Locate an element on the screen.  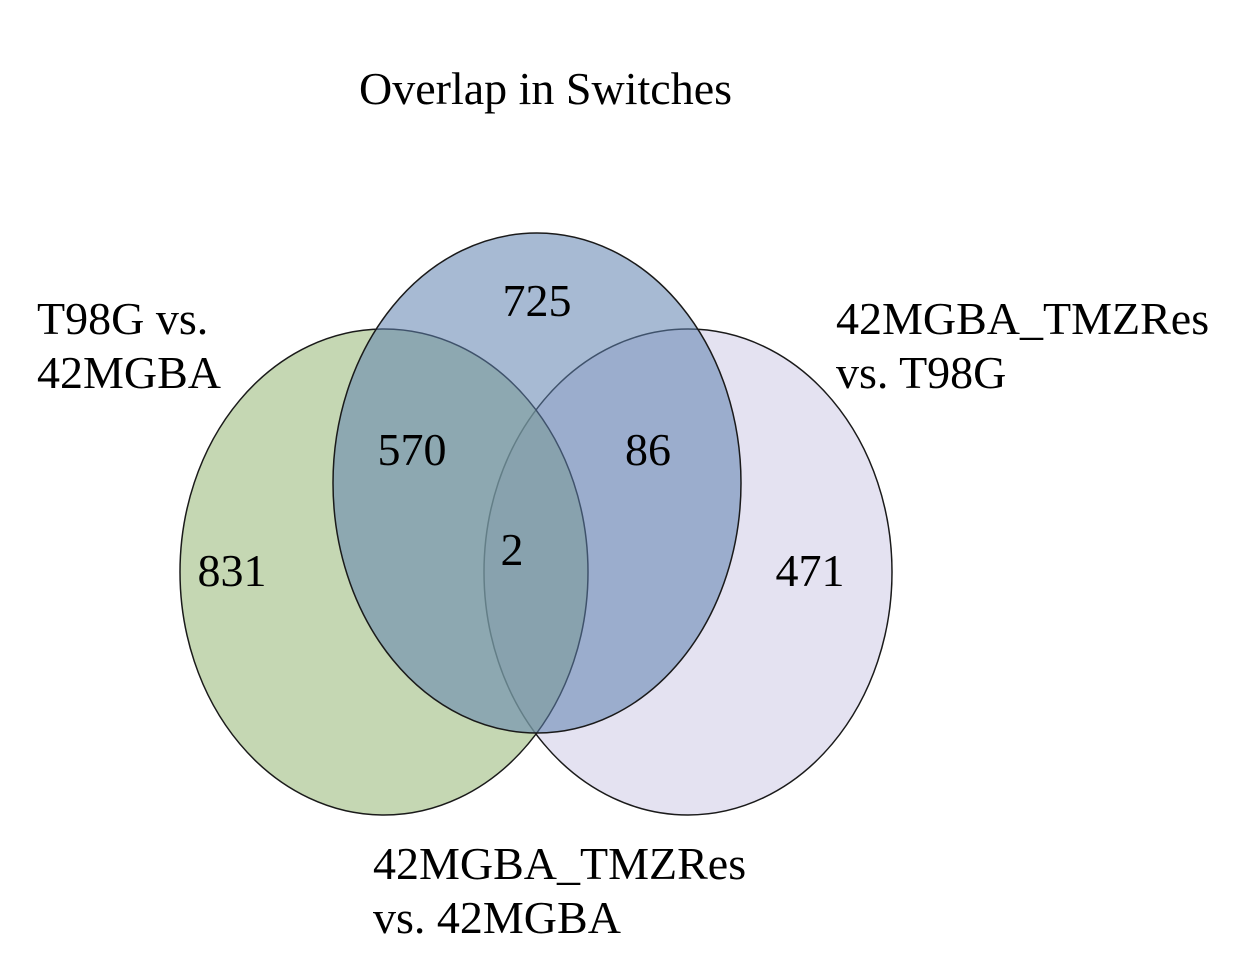
count-only-a: 831 is located at coordinates (232, 570).